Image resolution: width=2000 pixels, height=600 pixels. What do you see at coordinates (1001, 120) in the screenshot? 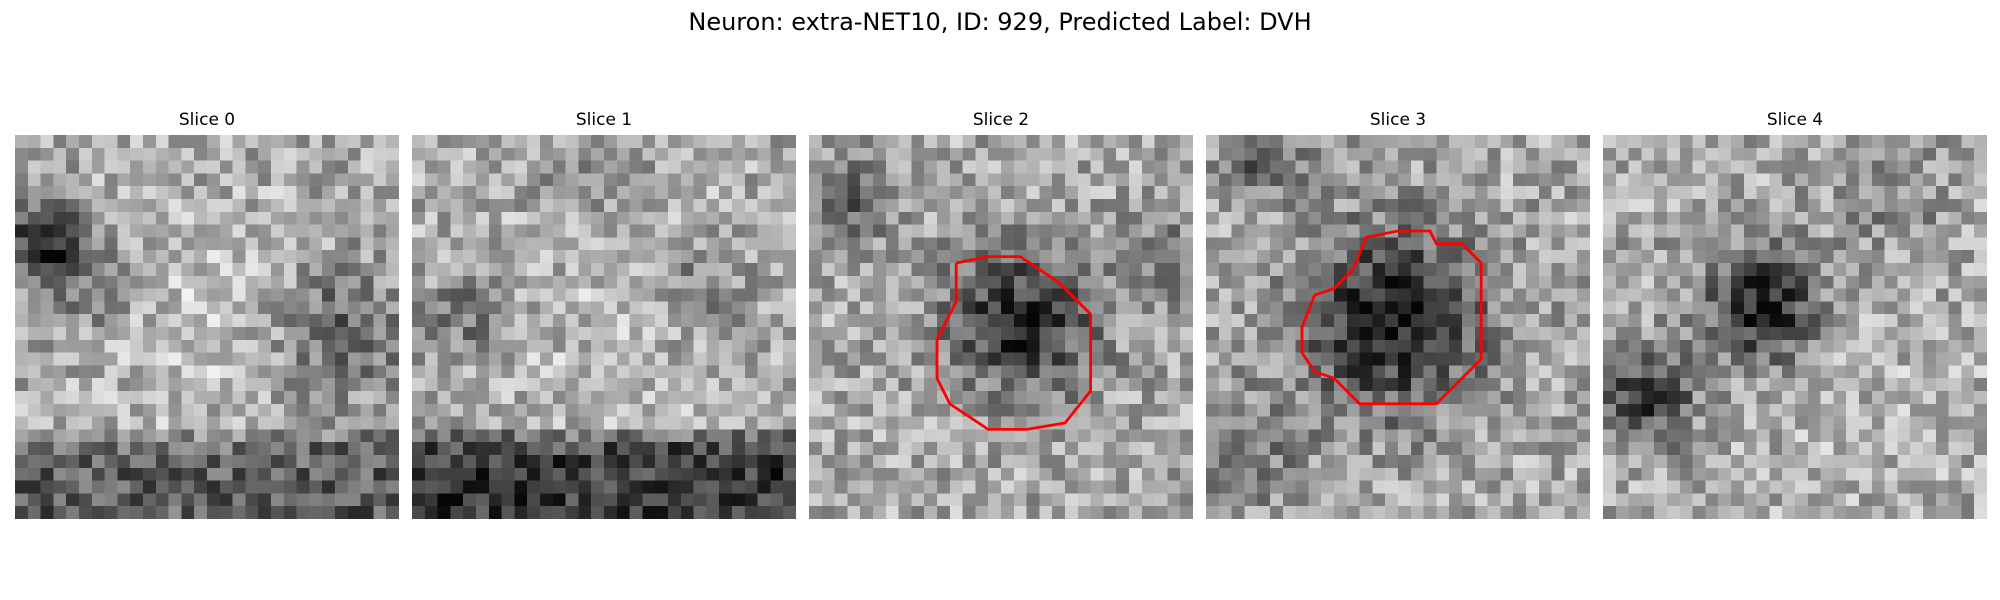
I see `panel-title-slice-2: Slice 2` at bounding box center [1001, 120].